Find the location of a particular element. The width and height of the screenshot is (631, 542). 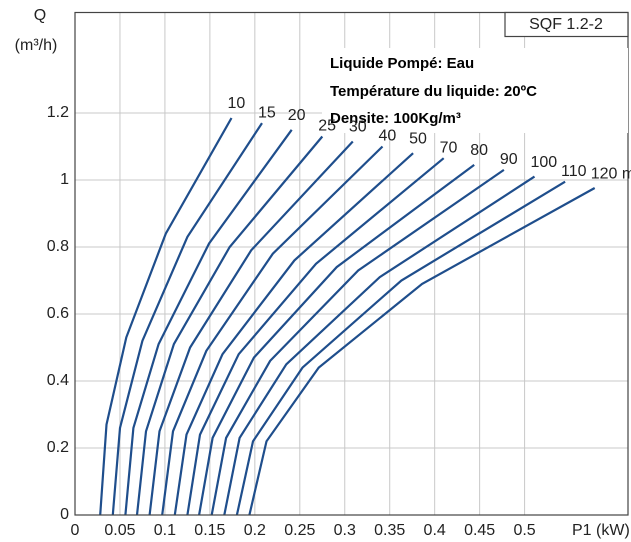

y-tick-label: 0 is located at coordinates (64, 514).